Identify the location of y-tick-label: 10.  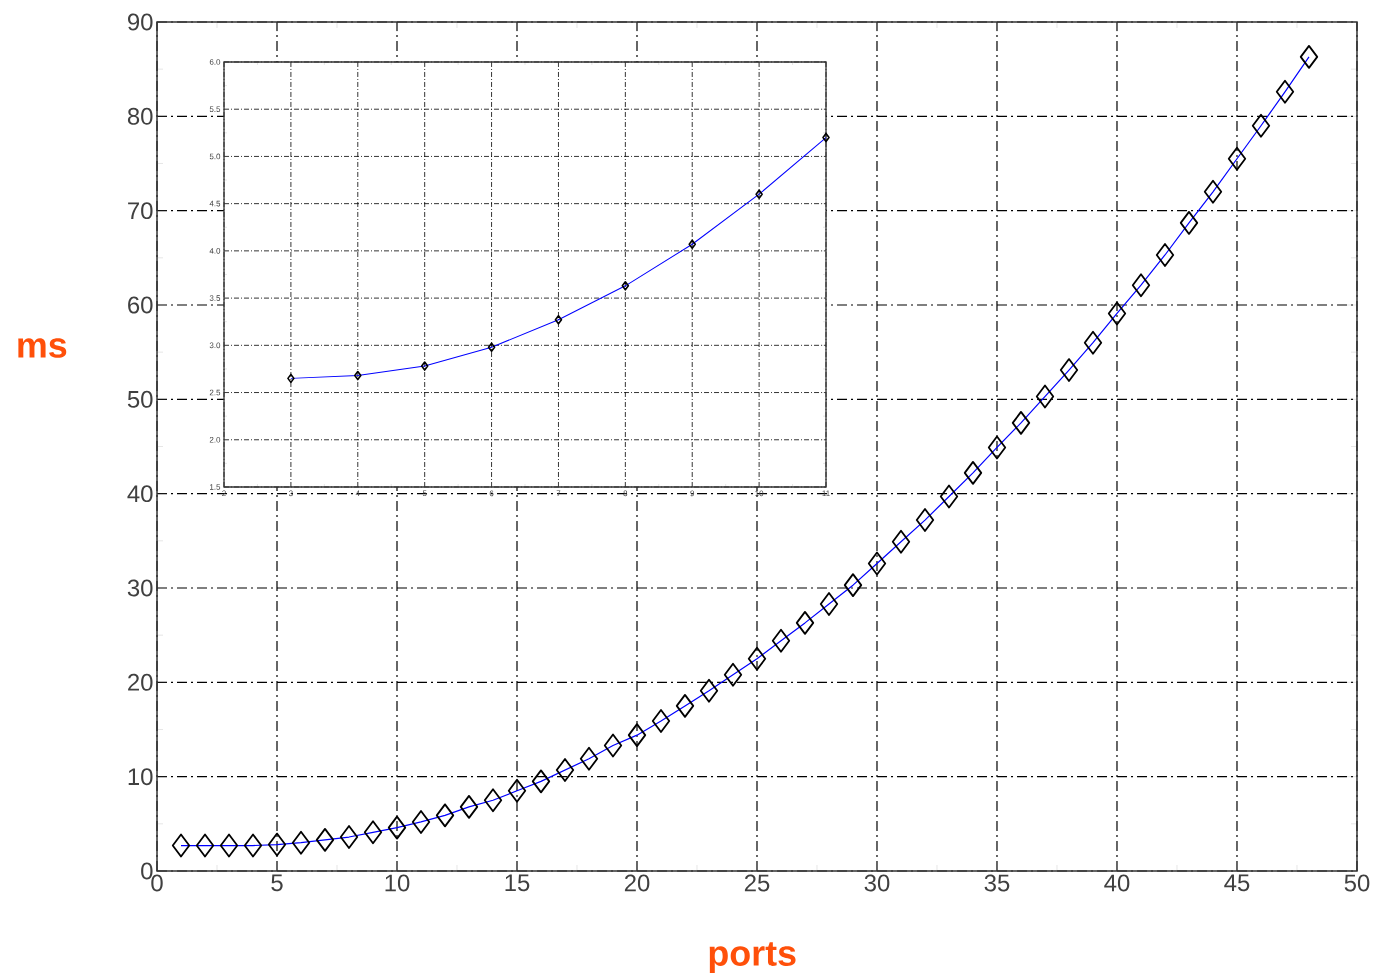
(140, 777).